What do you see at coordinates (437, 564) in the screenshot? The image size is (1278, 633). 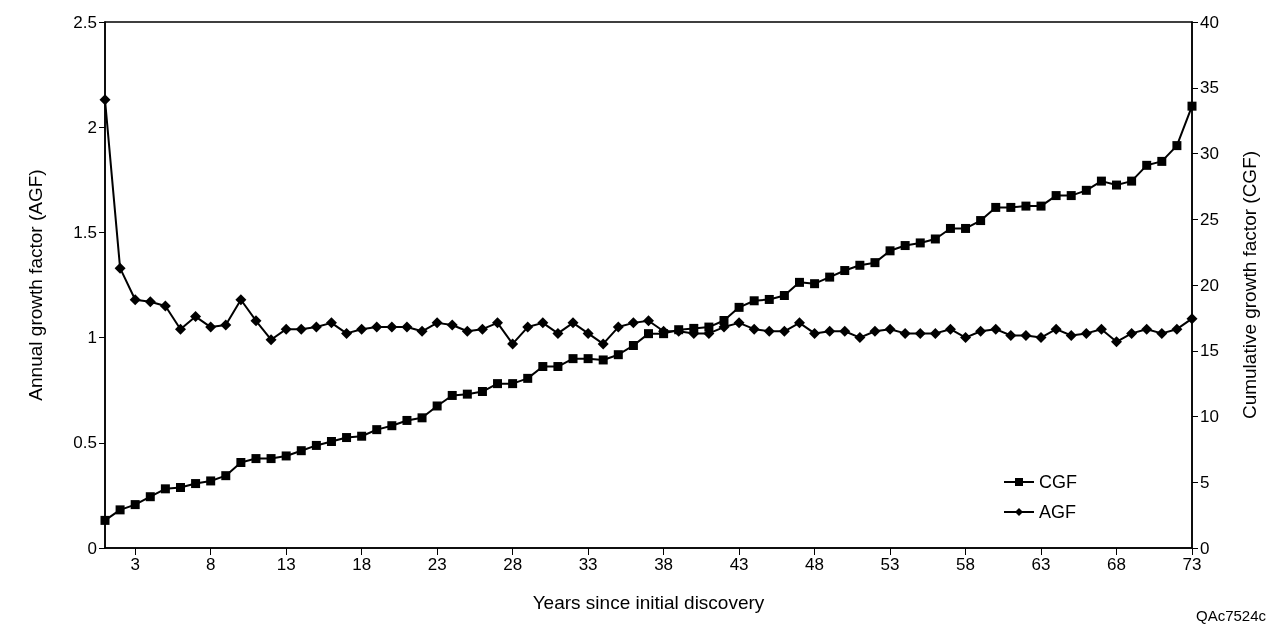 I see `x-tick-label: 23` at bounding box center [437, 564].